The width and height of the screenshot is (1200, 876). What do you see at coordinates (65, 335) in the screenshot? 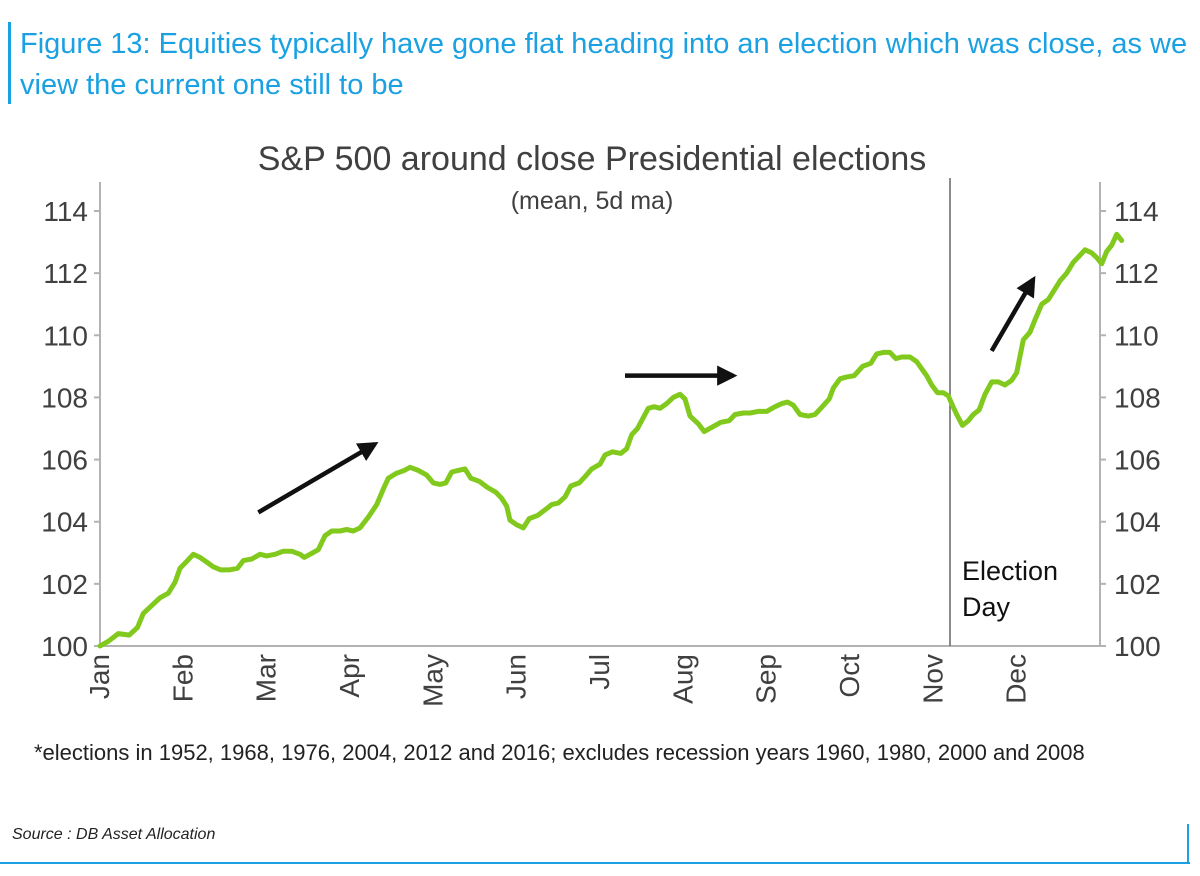
I see `y-tick-label-left: 110` at bounding box center [65, 335].